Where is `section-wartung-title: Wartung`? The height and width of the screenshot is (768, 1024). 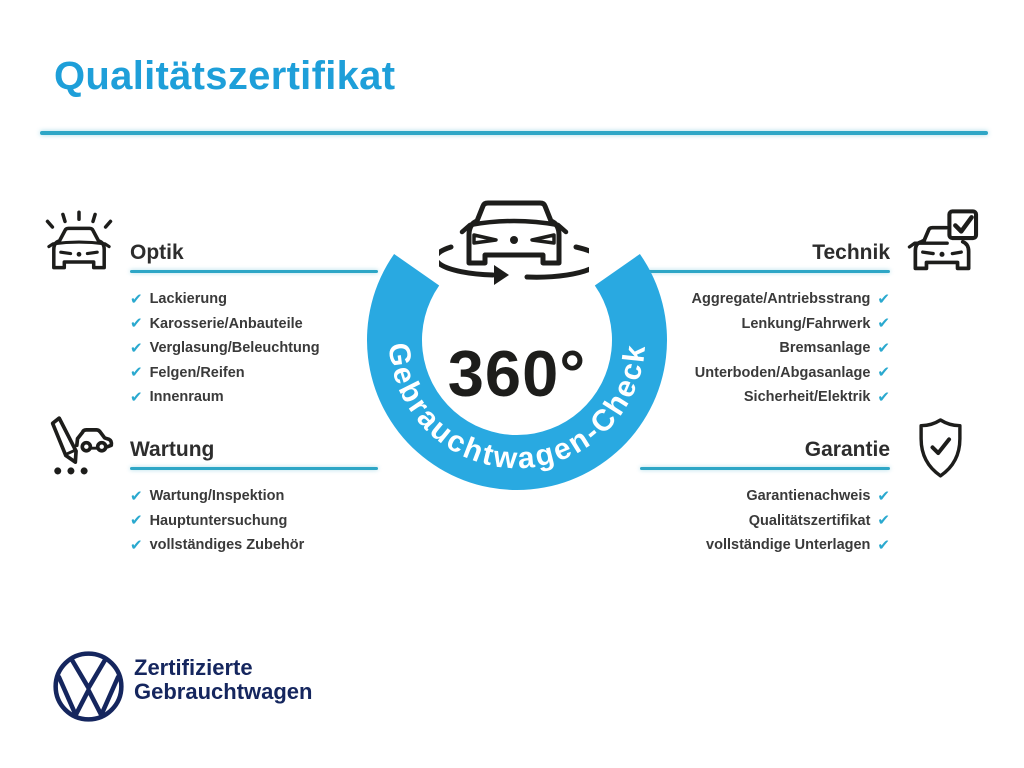
section-wartung-title: Wartung is located at coordinates (172, 449).